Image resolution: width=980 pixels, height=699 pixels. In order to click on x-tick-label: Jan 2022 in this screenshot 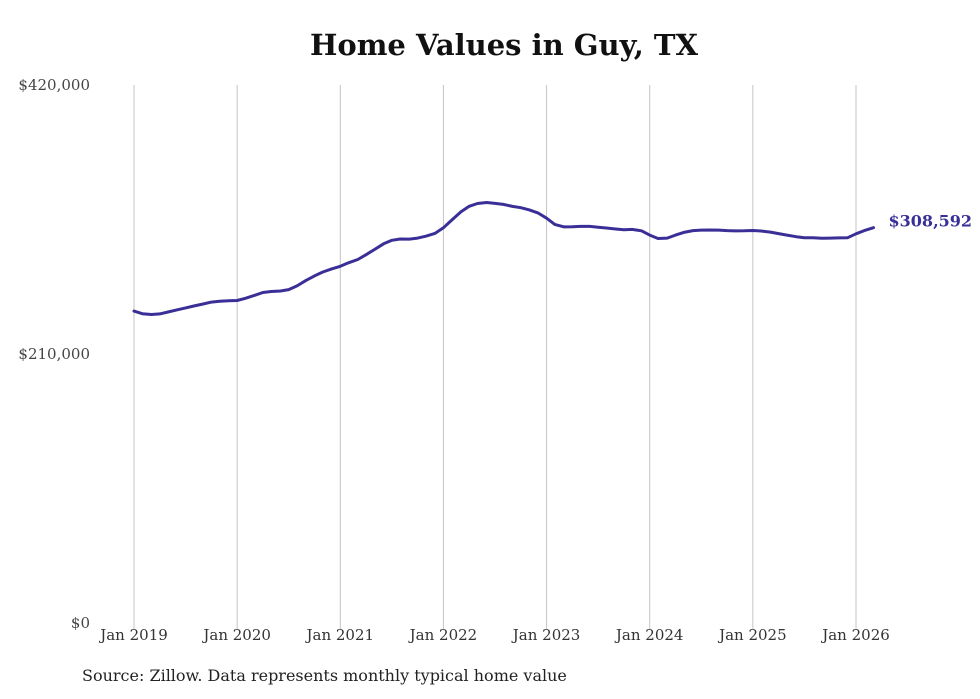, I will do `click(443, 635)`.